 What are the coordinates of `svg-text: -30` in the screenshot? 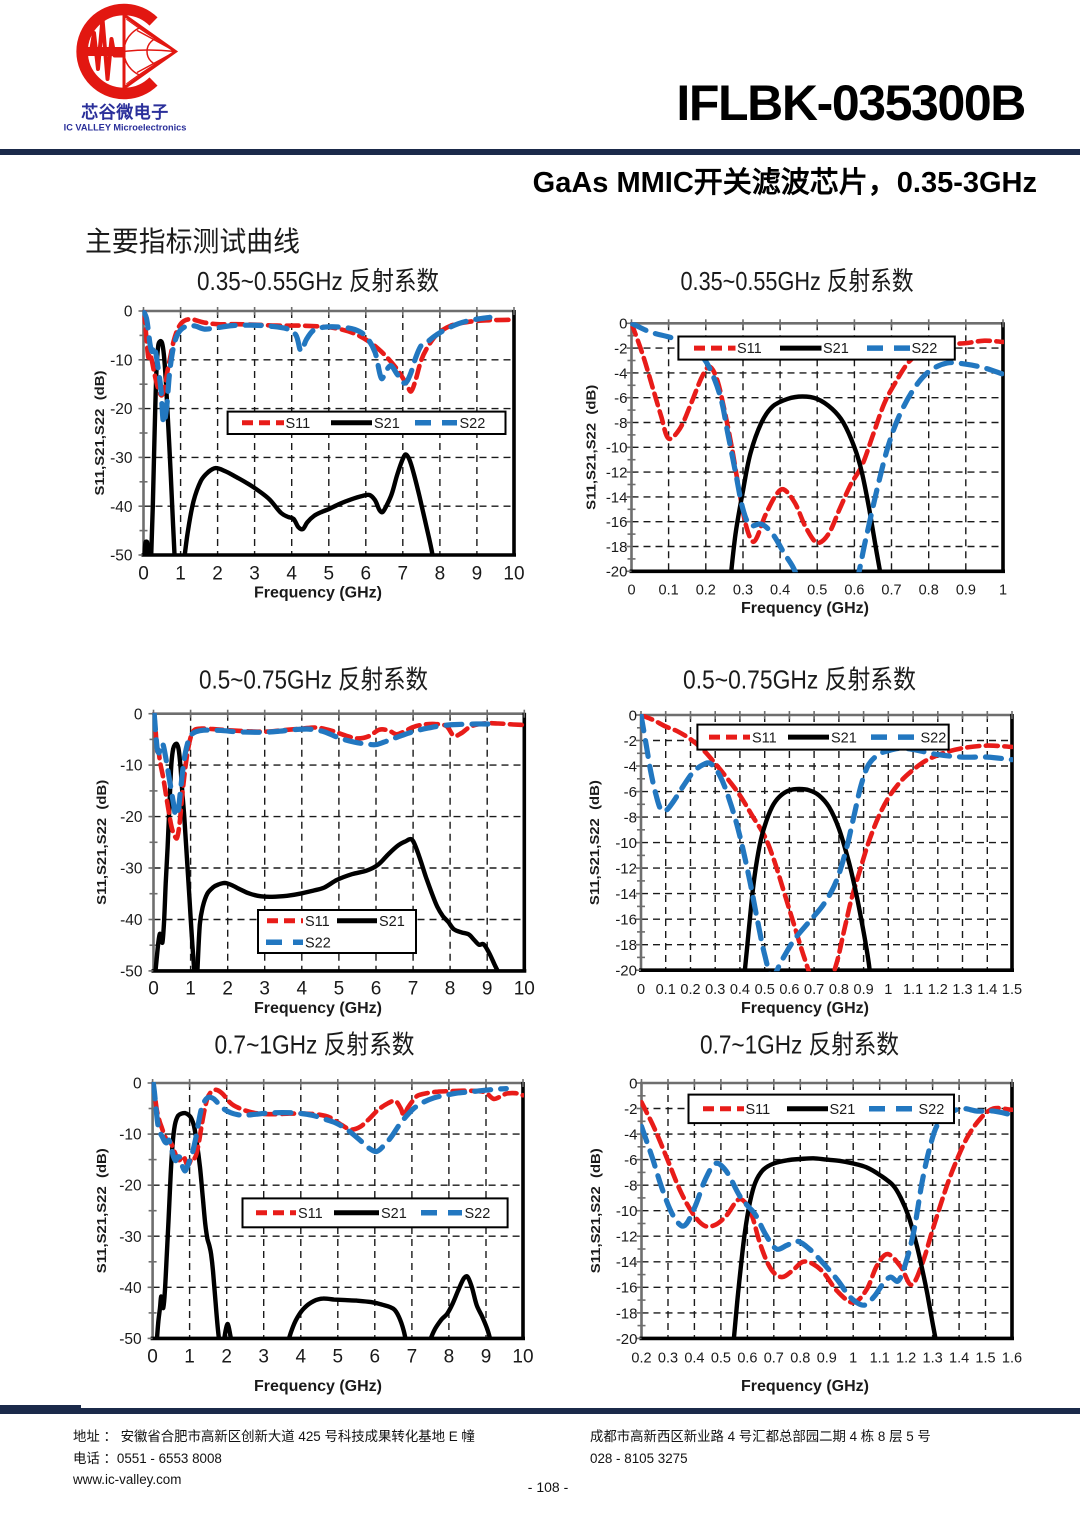 It's located at (121, 458).